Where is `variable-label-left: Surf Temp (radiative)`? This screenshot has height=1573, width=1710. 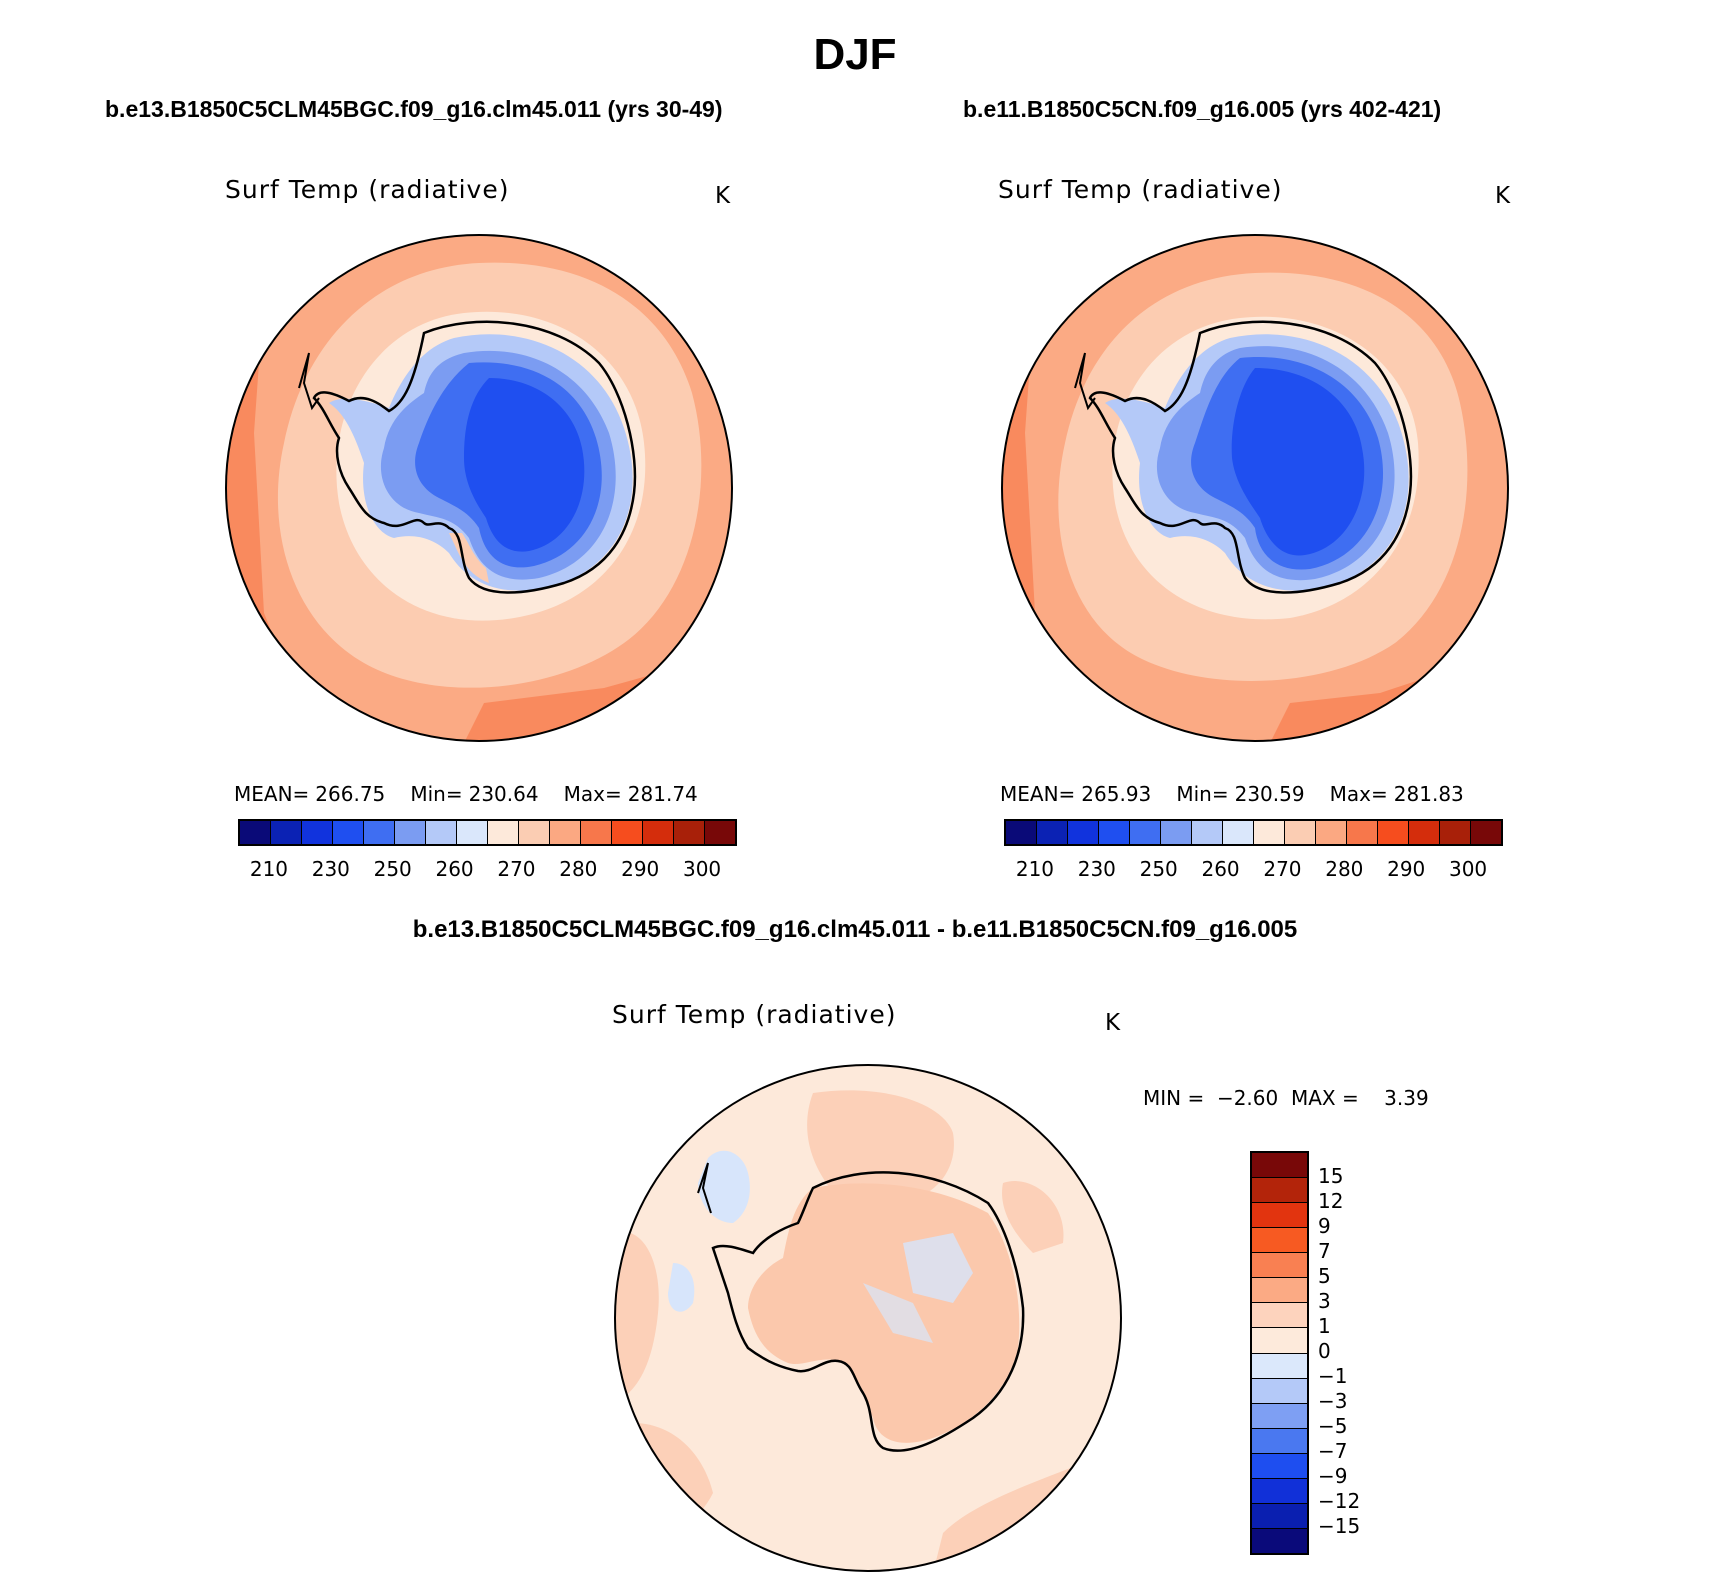
variable-label-left: Surf Temp (radiative) is located at coordinates (367, 189).